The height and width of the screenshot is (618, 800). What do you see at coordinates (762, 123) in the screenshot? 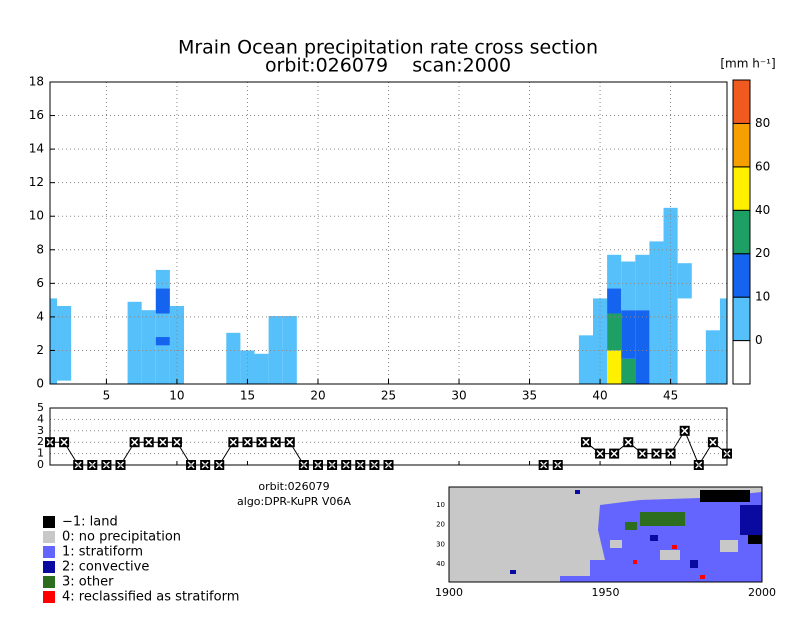
I see `colorbar-label: 80` at bounding box center [762, 123].